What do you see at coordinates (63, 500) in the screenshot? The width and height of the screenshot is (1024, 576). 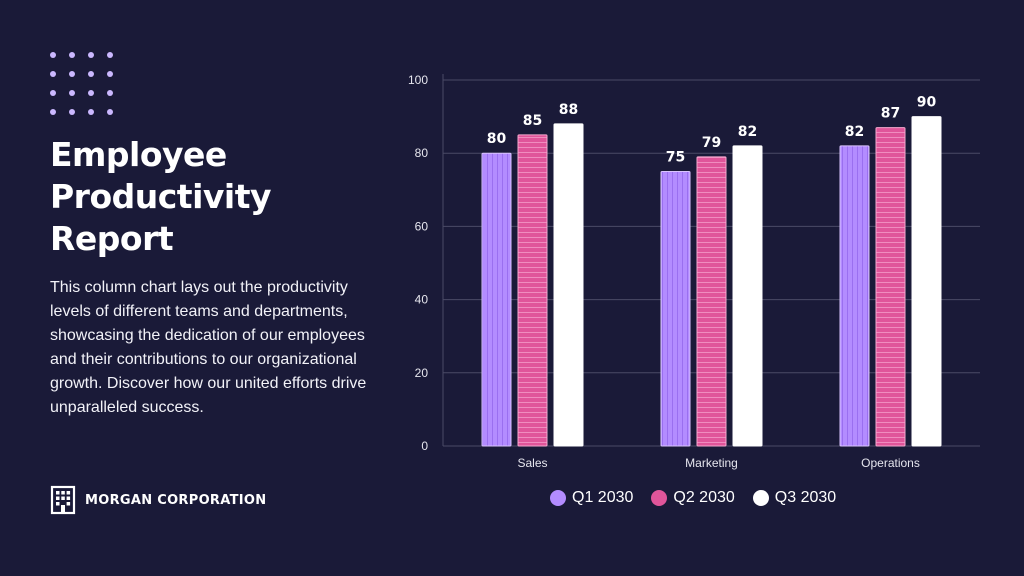 I see `building-icon` at bounding box center [63, 500].